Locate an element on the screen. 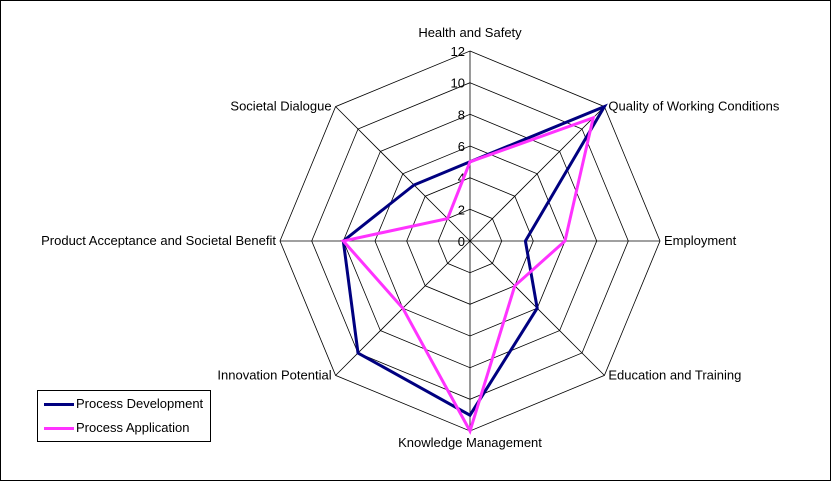  axis-label-employment: Employment is located at coordinates (700, 240).